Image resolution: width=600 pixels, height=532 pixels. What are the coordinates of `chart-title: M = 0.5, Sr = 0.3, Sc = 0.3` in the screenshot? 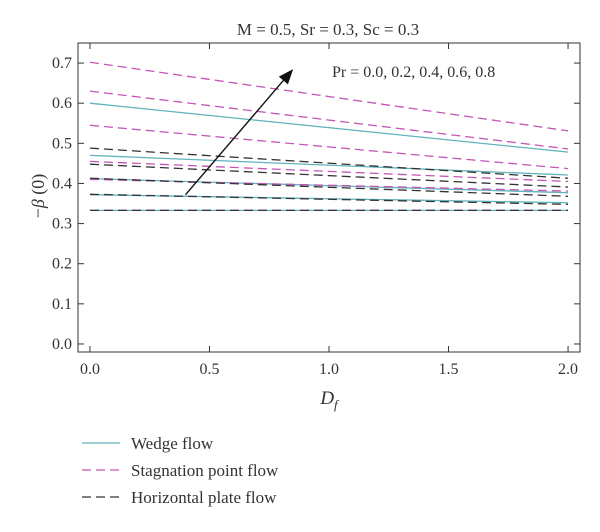 It's located at (328, 29).